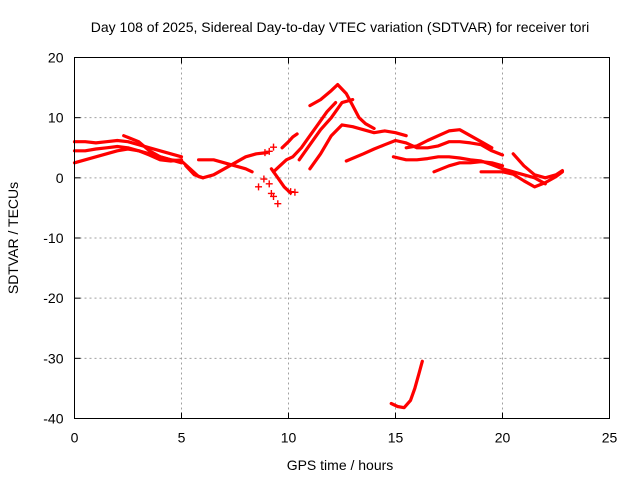 This screenshot has width=640, height=480. I want to click on series-trace-s13, so click(424, 150).